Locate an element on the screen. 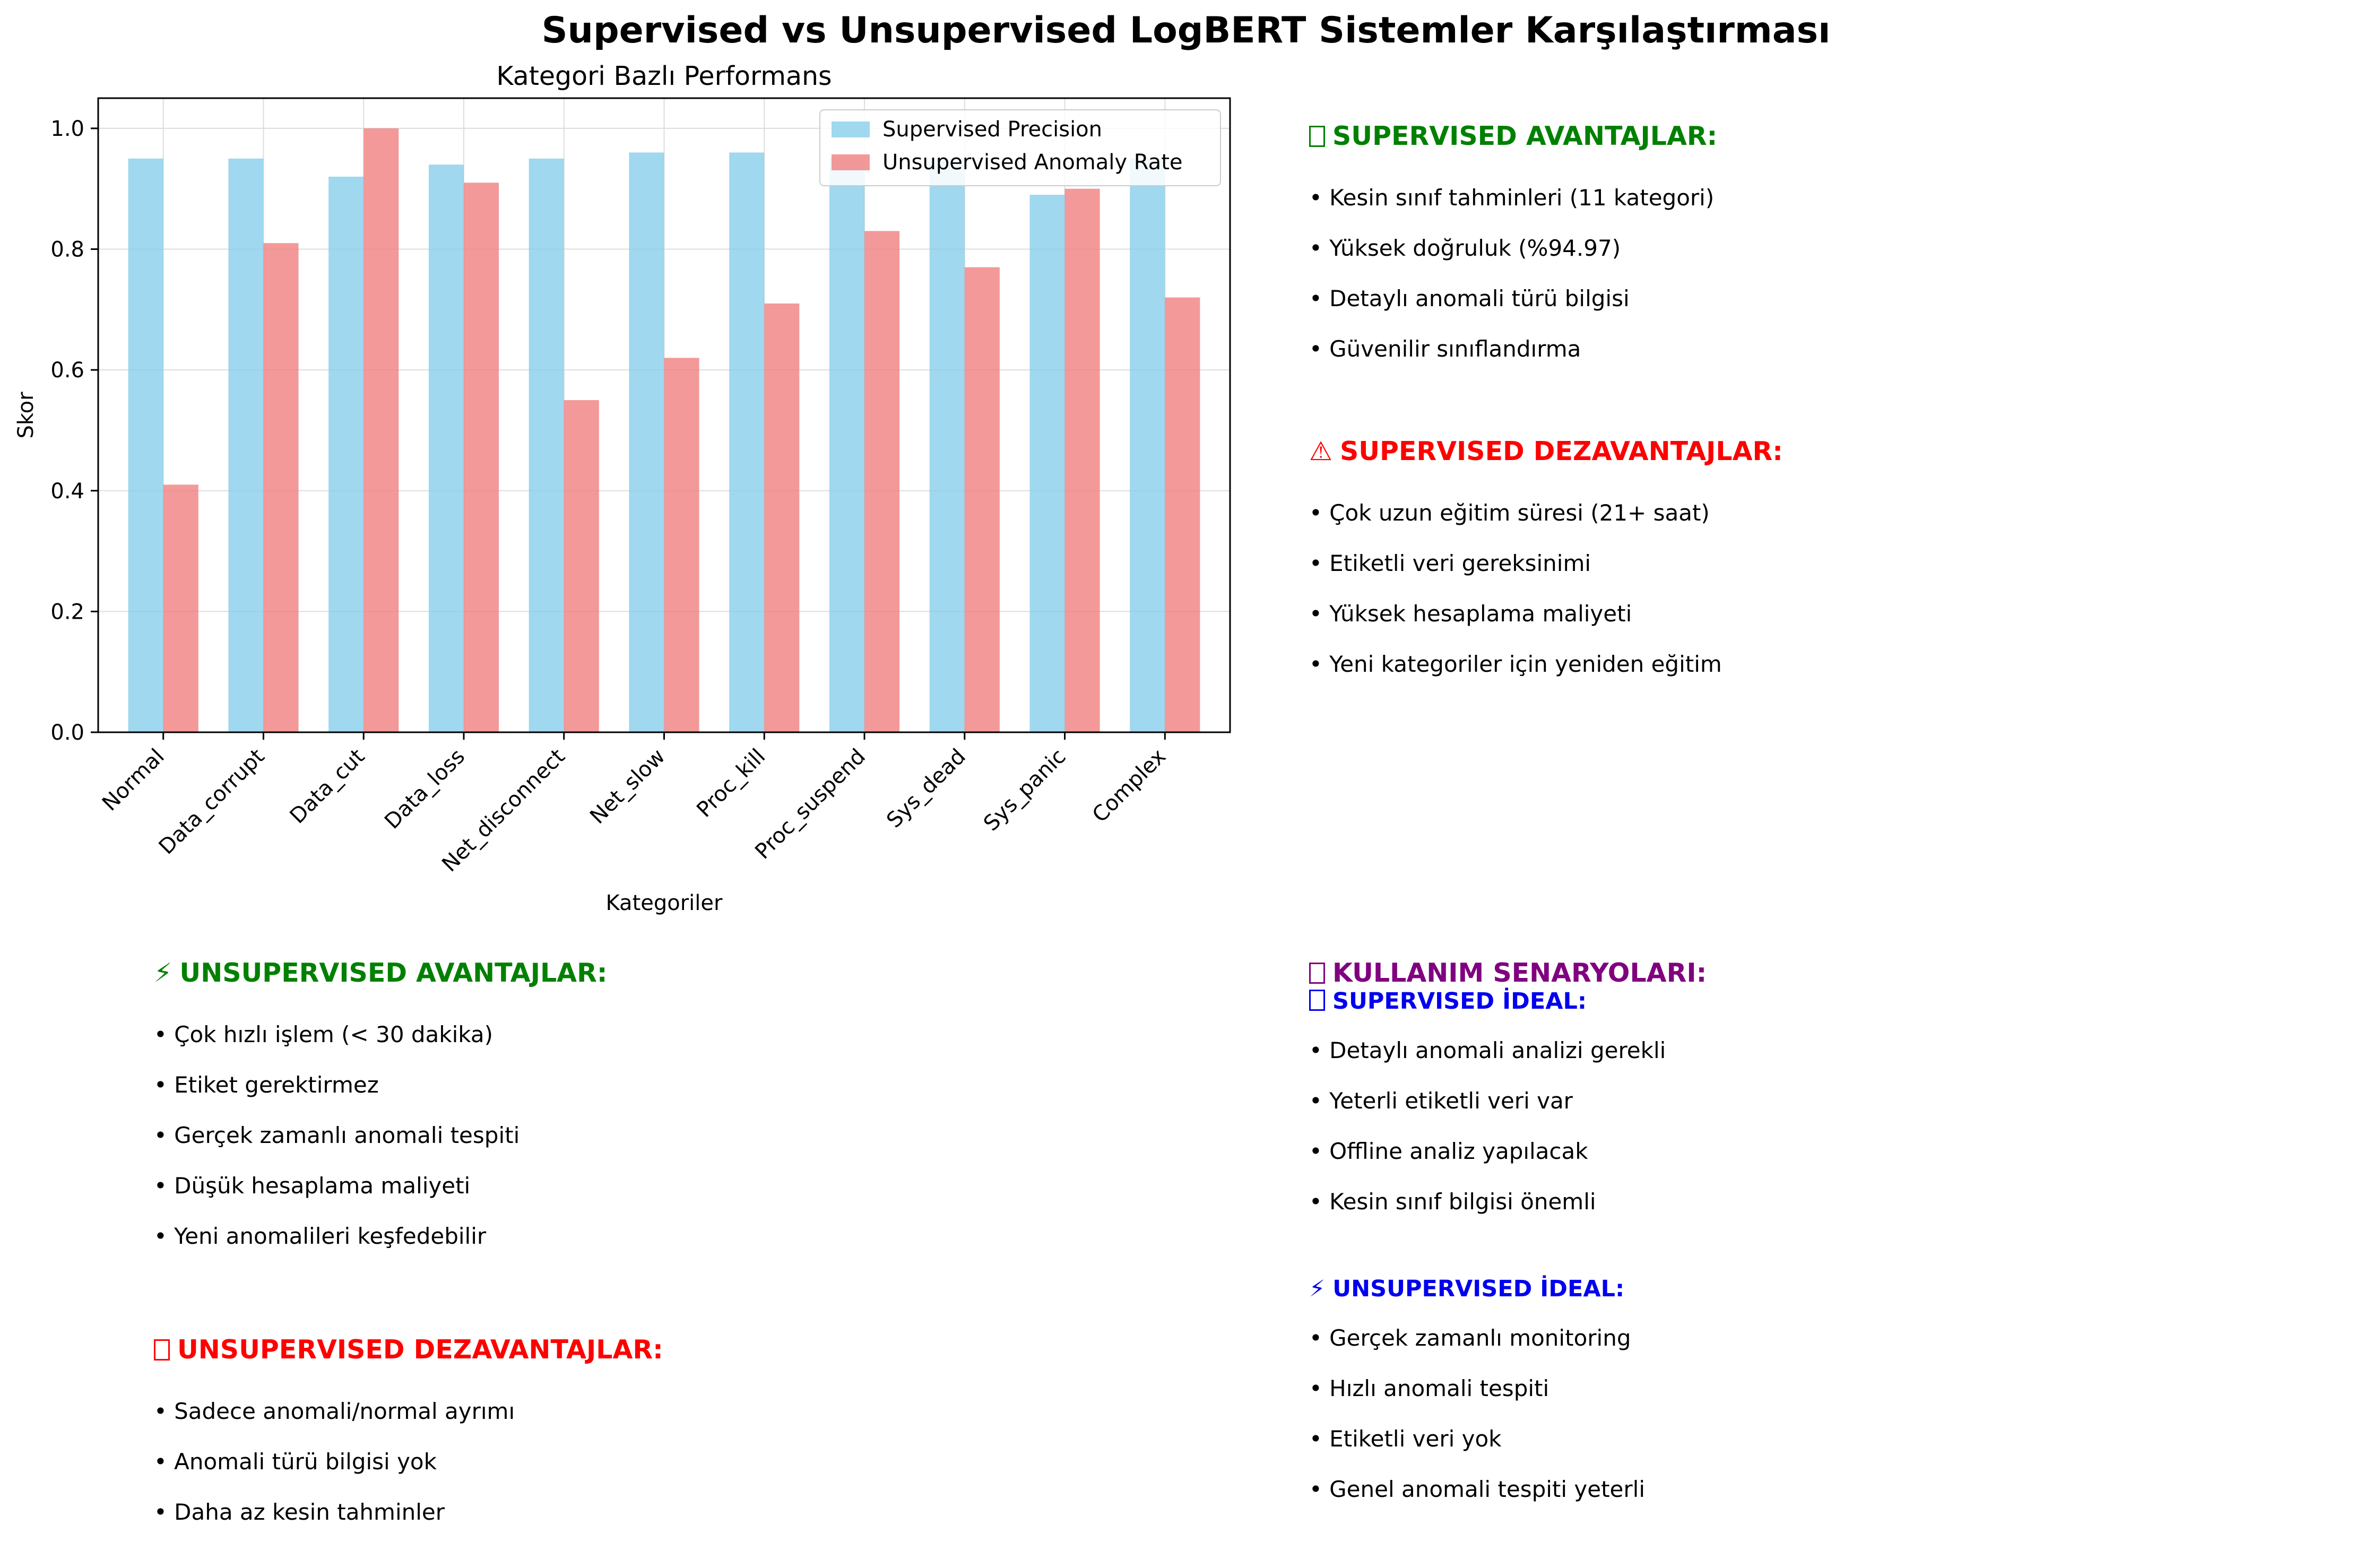 This screenshot has height=1568, width=2372. legend-box is located at coordinates (1020, 147).